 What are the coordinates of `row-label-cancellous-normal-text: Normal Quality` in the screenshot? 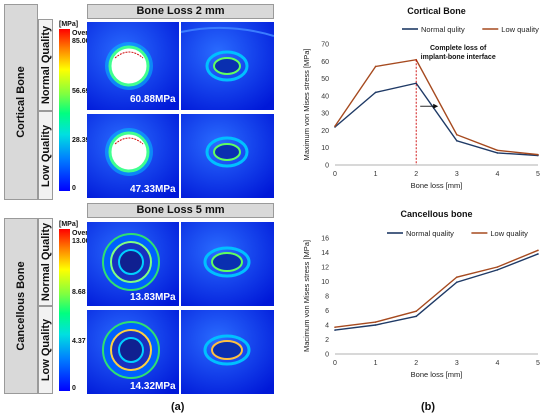 It's located at (45, 262).